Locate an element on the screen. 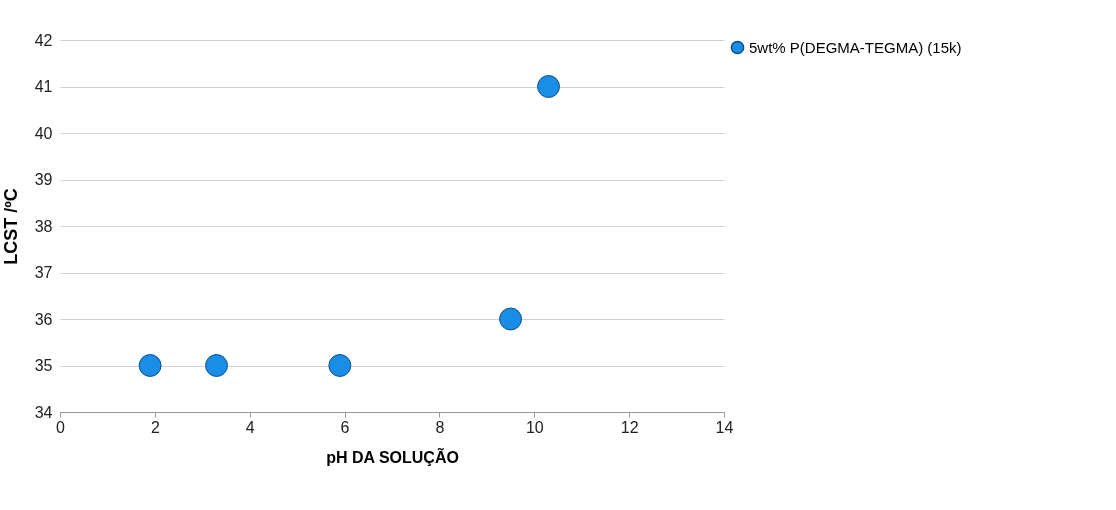 The image size is (1116, 510). y-tick-label: 38 is located at coordinates (43, 226).